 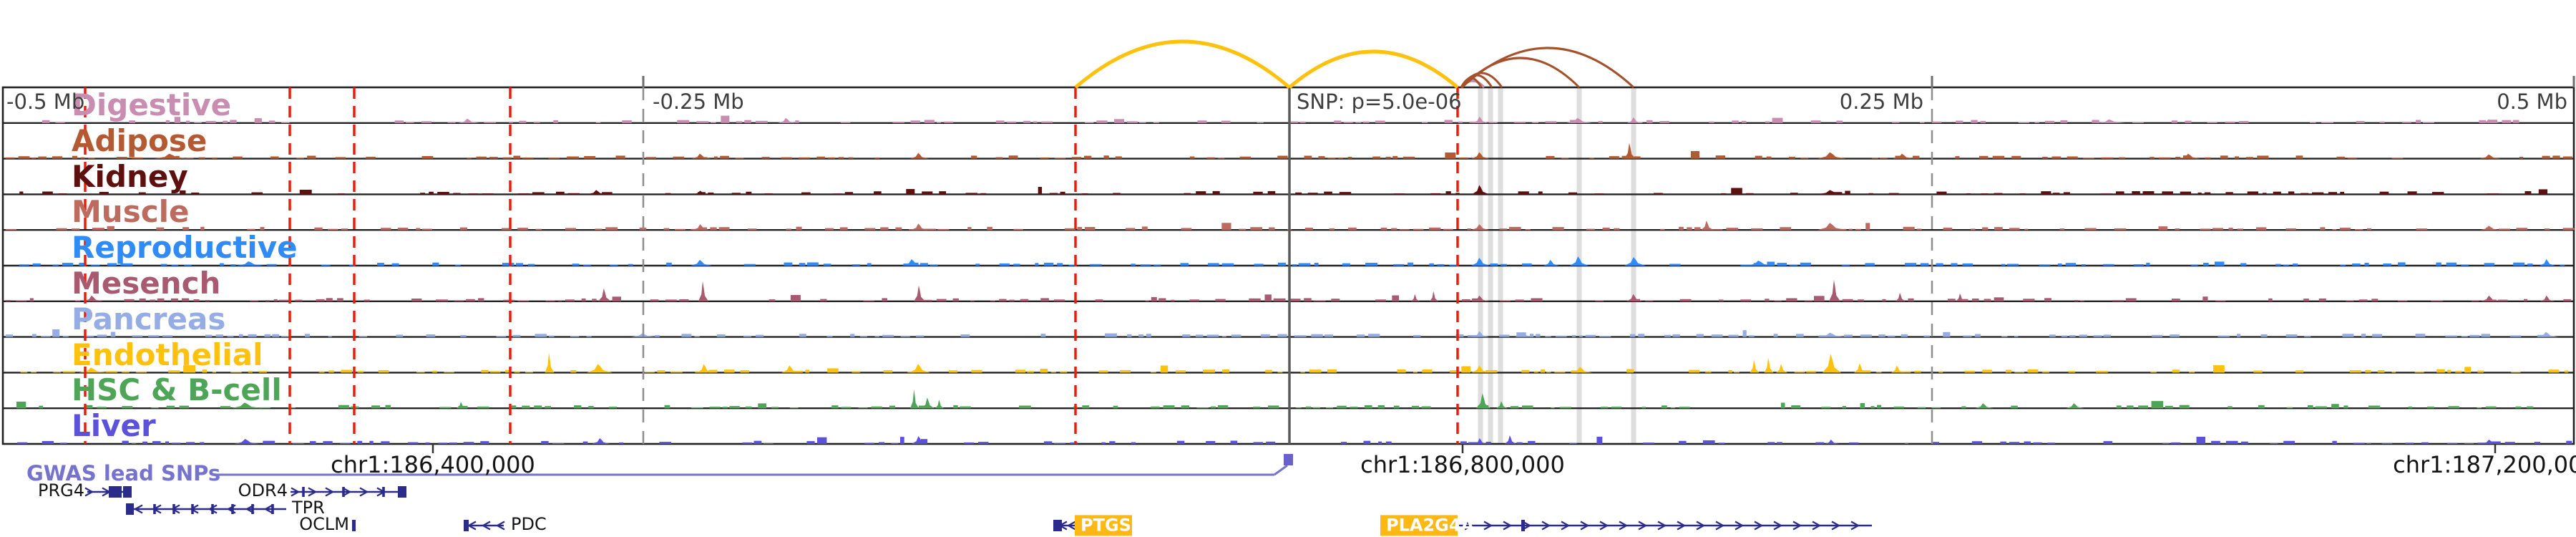 I want to click on gene-exon, so click(x=115, y=492).